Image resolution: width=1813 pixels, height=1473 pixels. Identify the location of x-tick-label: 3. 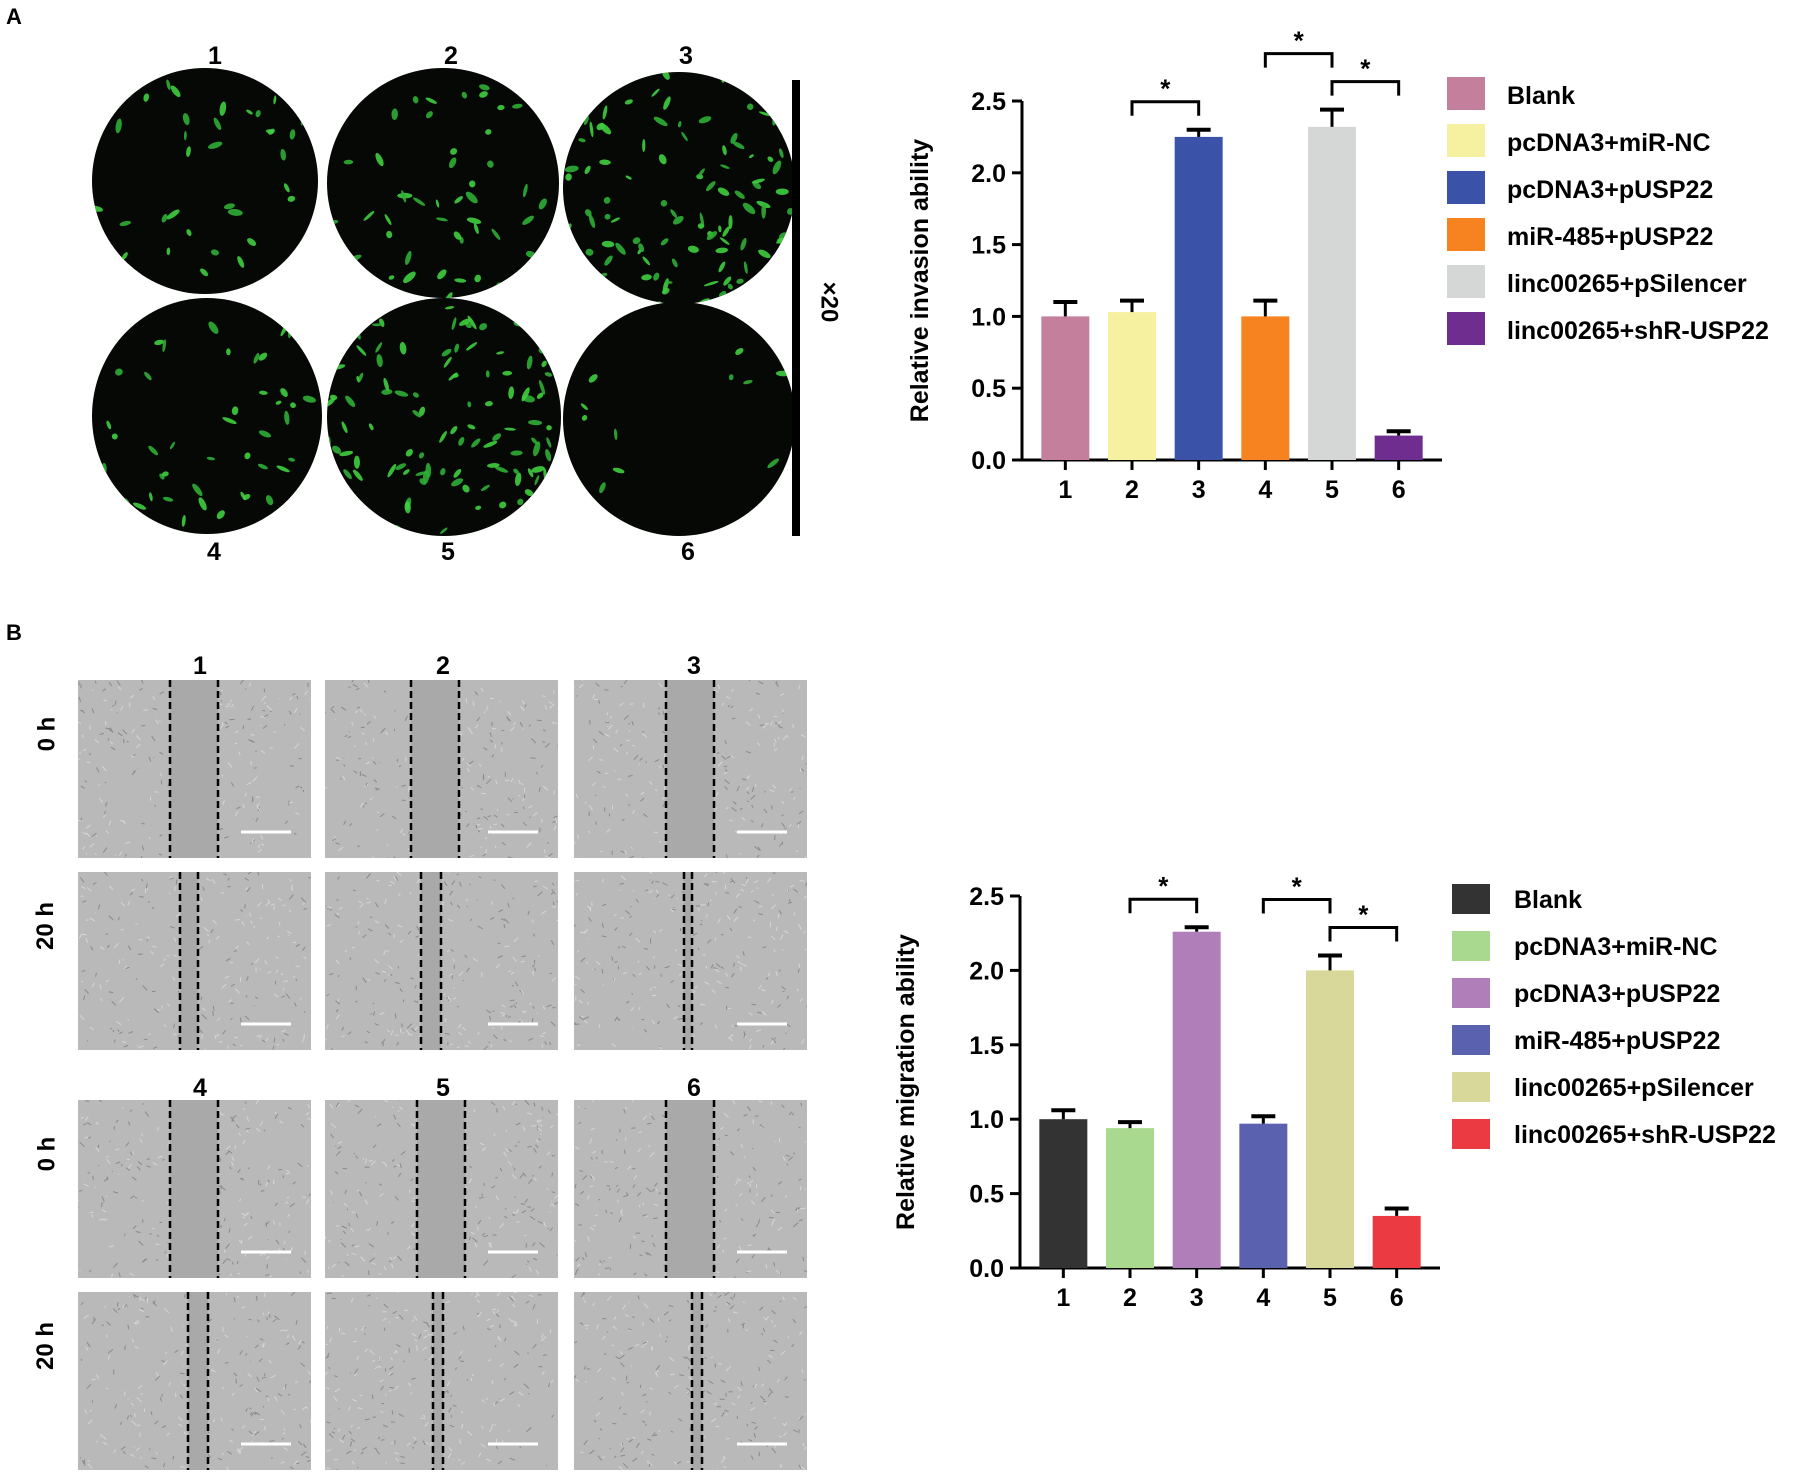
(1197, 1298).